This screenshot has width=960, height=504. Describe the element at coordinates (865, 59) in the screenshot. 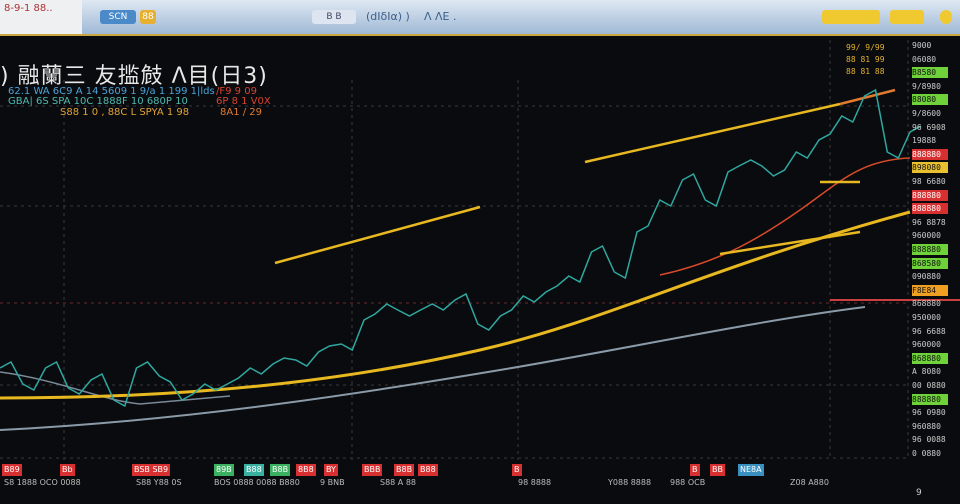

I see `price-scale-label: 88 81 99` at that location.